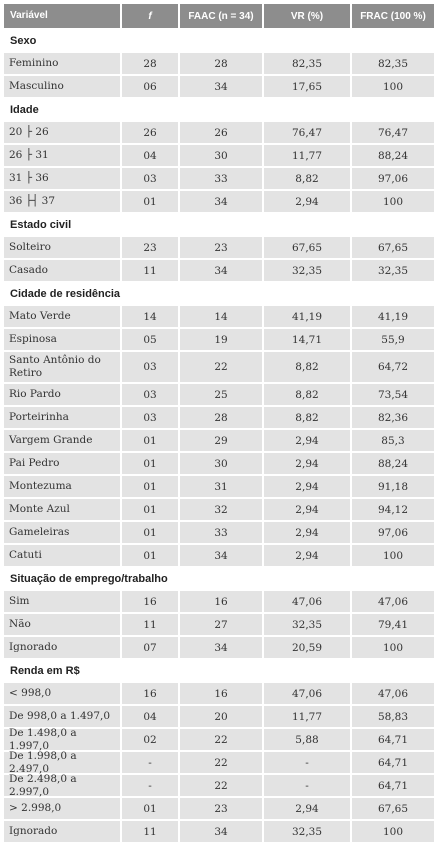 The image size is (438, 864). Describe the element at coordinates (219, 830) in the screenshot. I see `table-row: Ignorado 11 34 32,35 100` at that location.